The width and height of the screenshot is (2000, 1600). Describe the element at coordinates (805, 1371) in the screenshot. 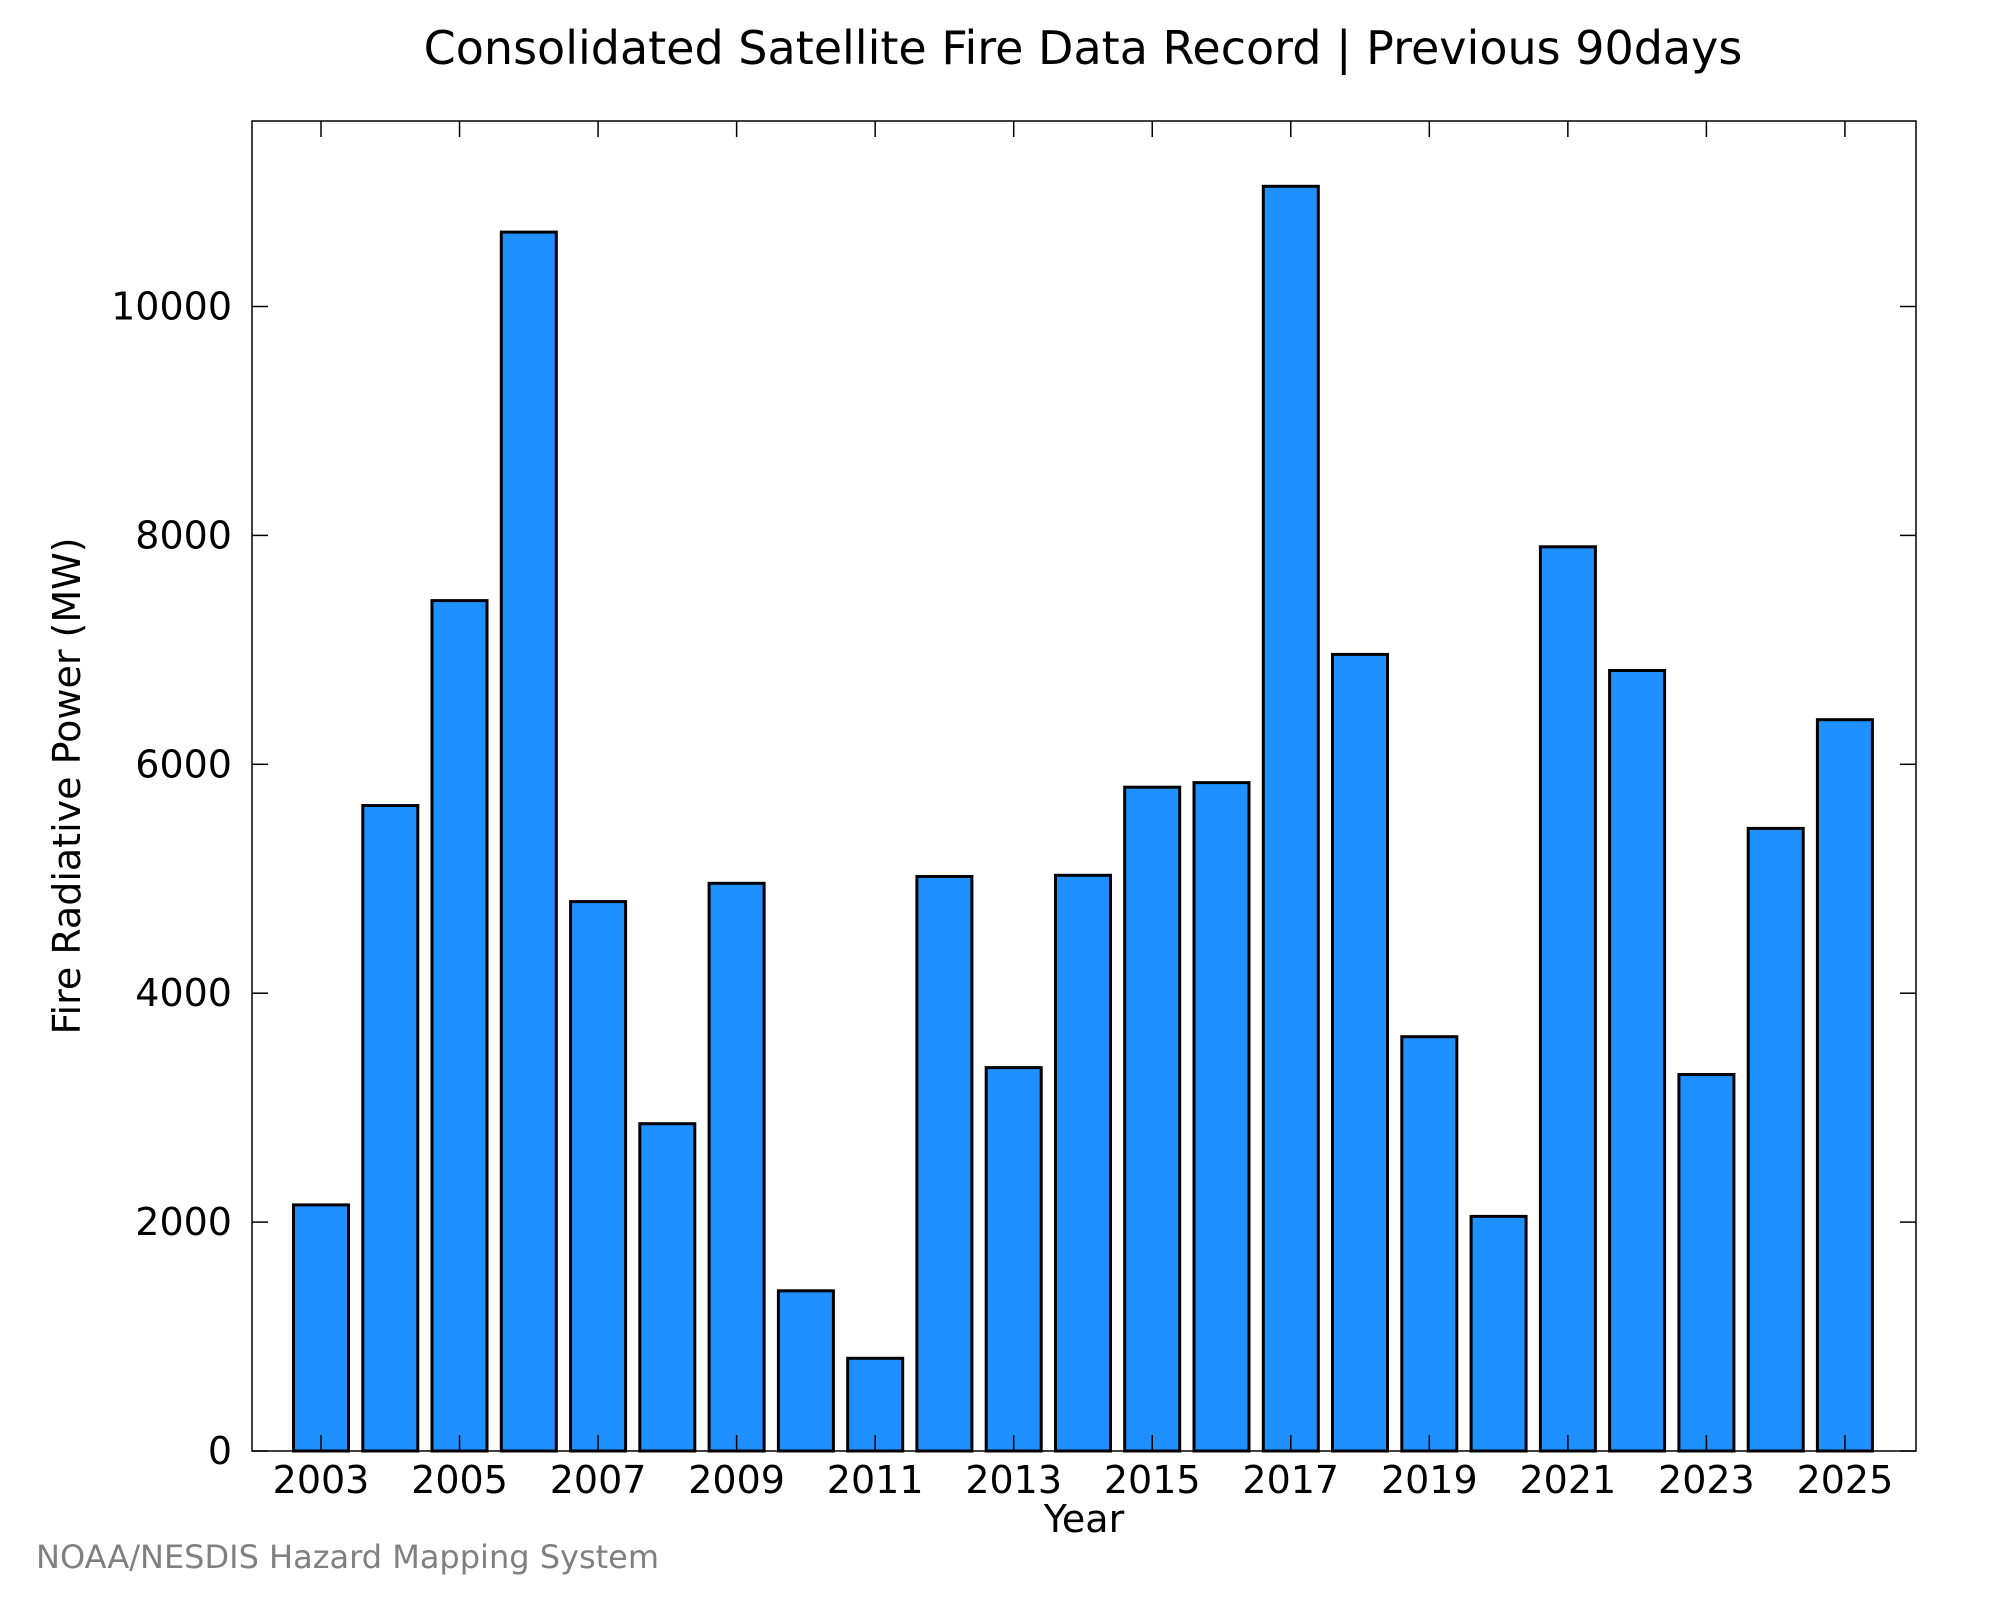

I see `bar-2010` at that location.